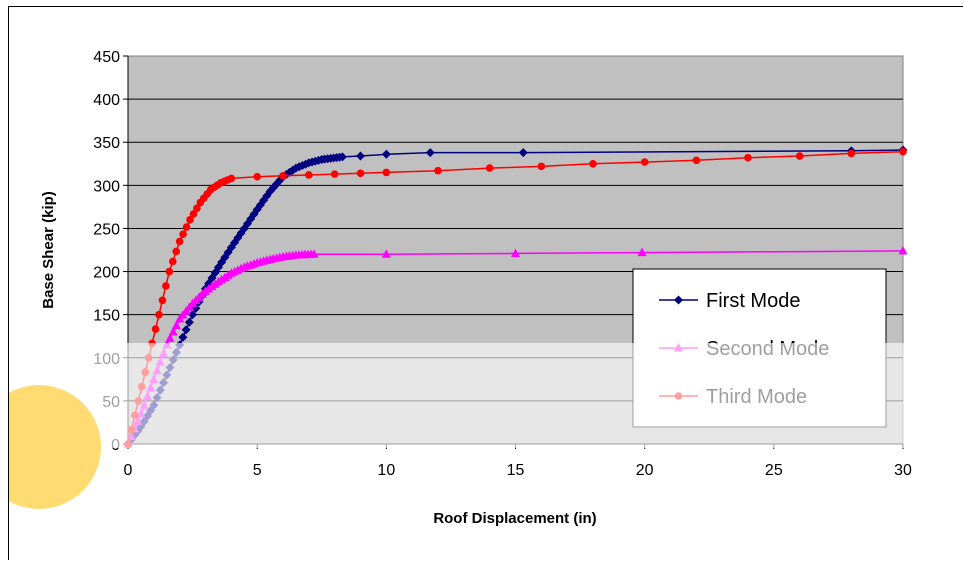 The image size is (964, 561). What do you see at coordinates (106, 143) in the screenshot?
I see `y-tick-label: 350` at bounding box center [106, 143].